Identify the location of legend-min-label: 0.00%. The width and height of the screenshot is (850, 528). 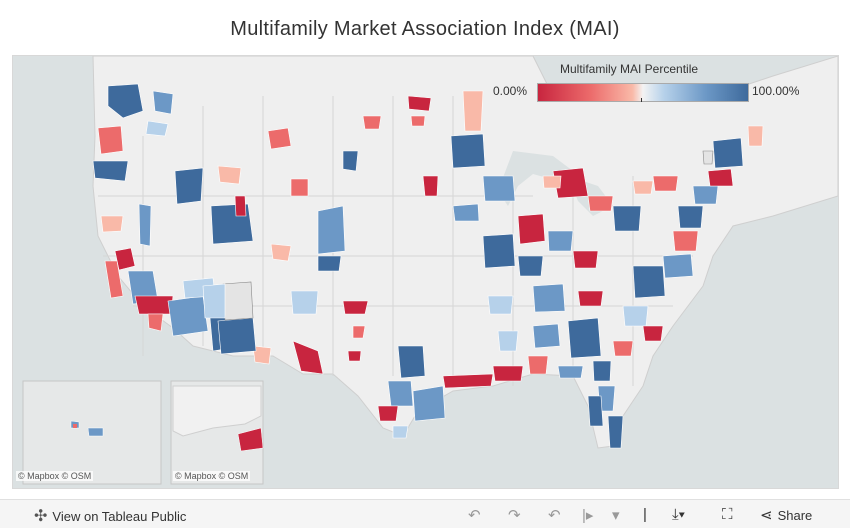
(510, 91).